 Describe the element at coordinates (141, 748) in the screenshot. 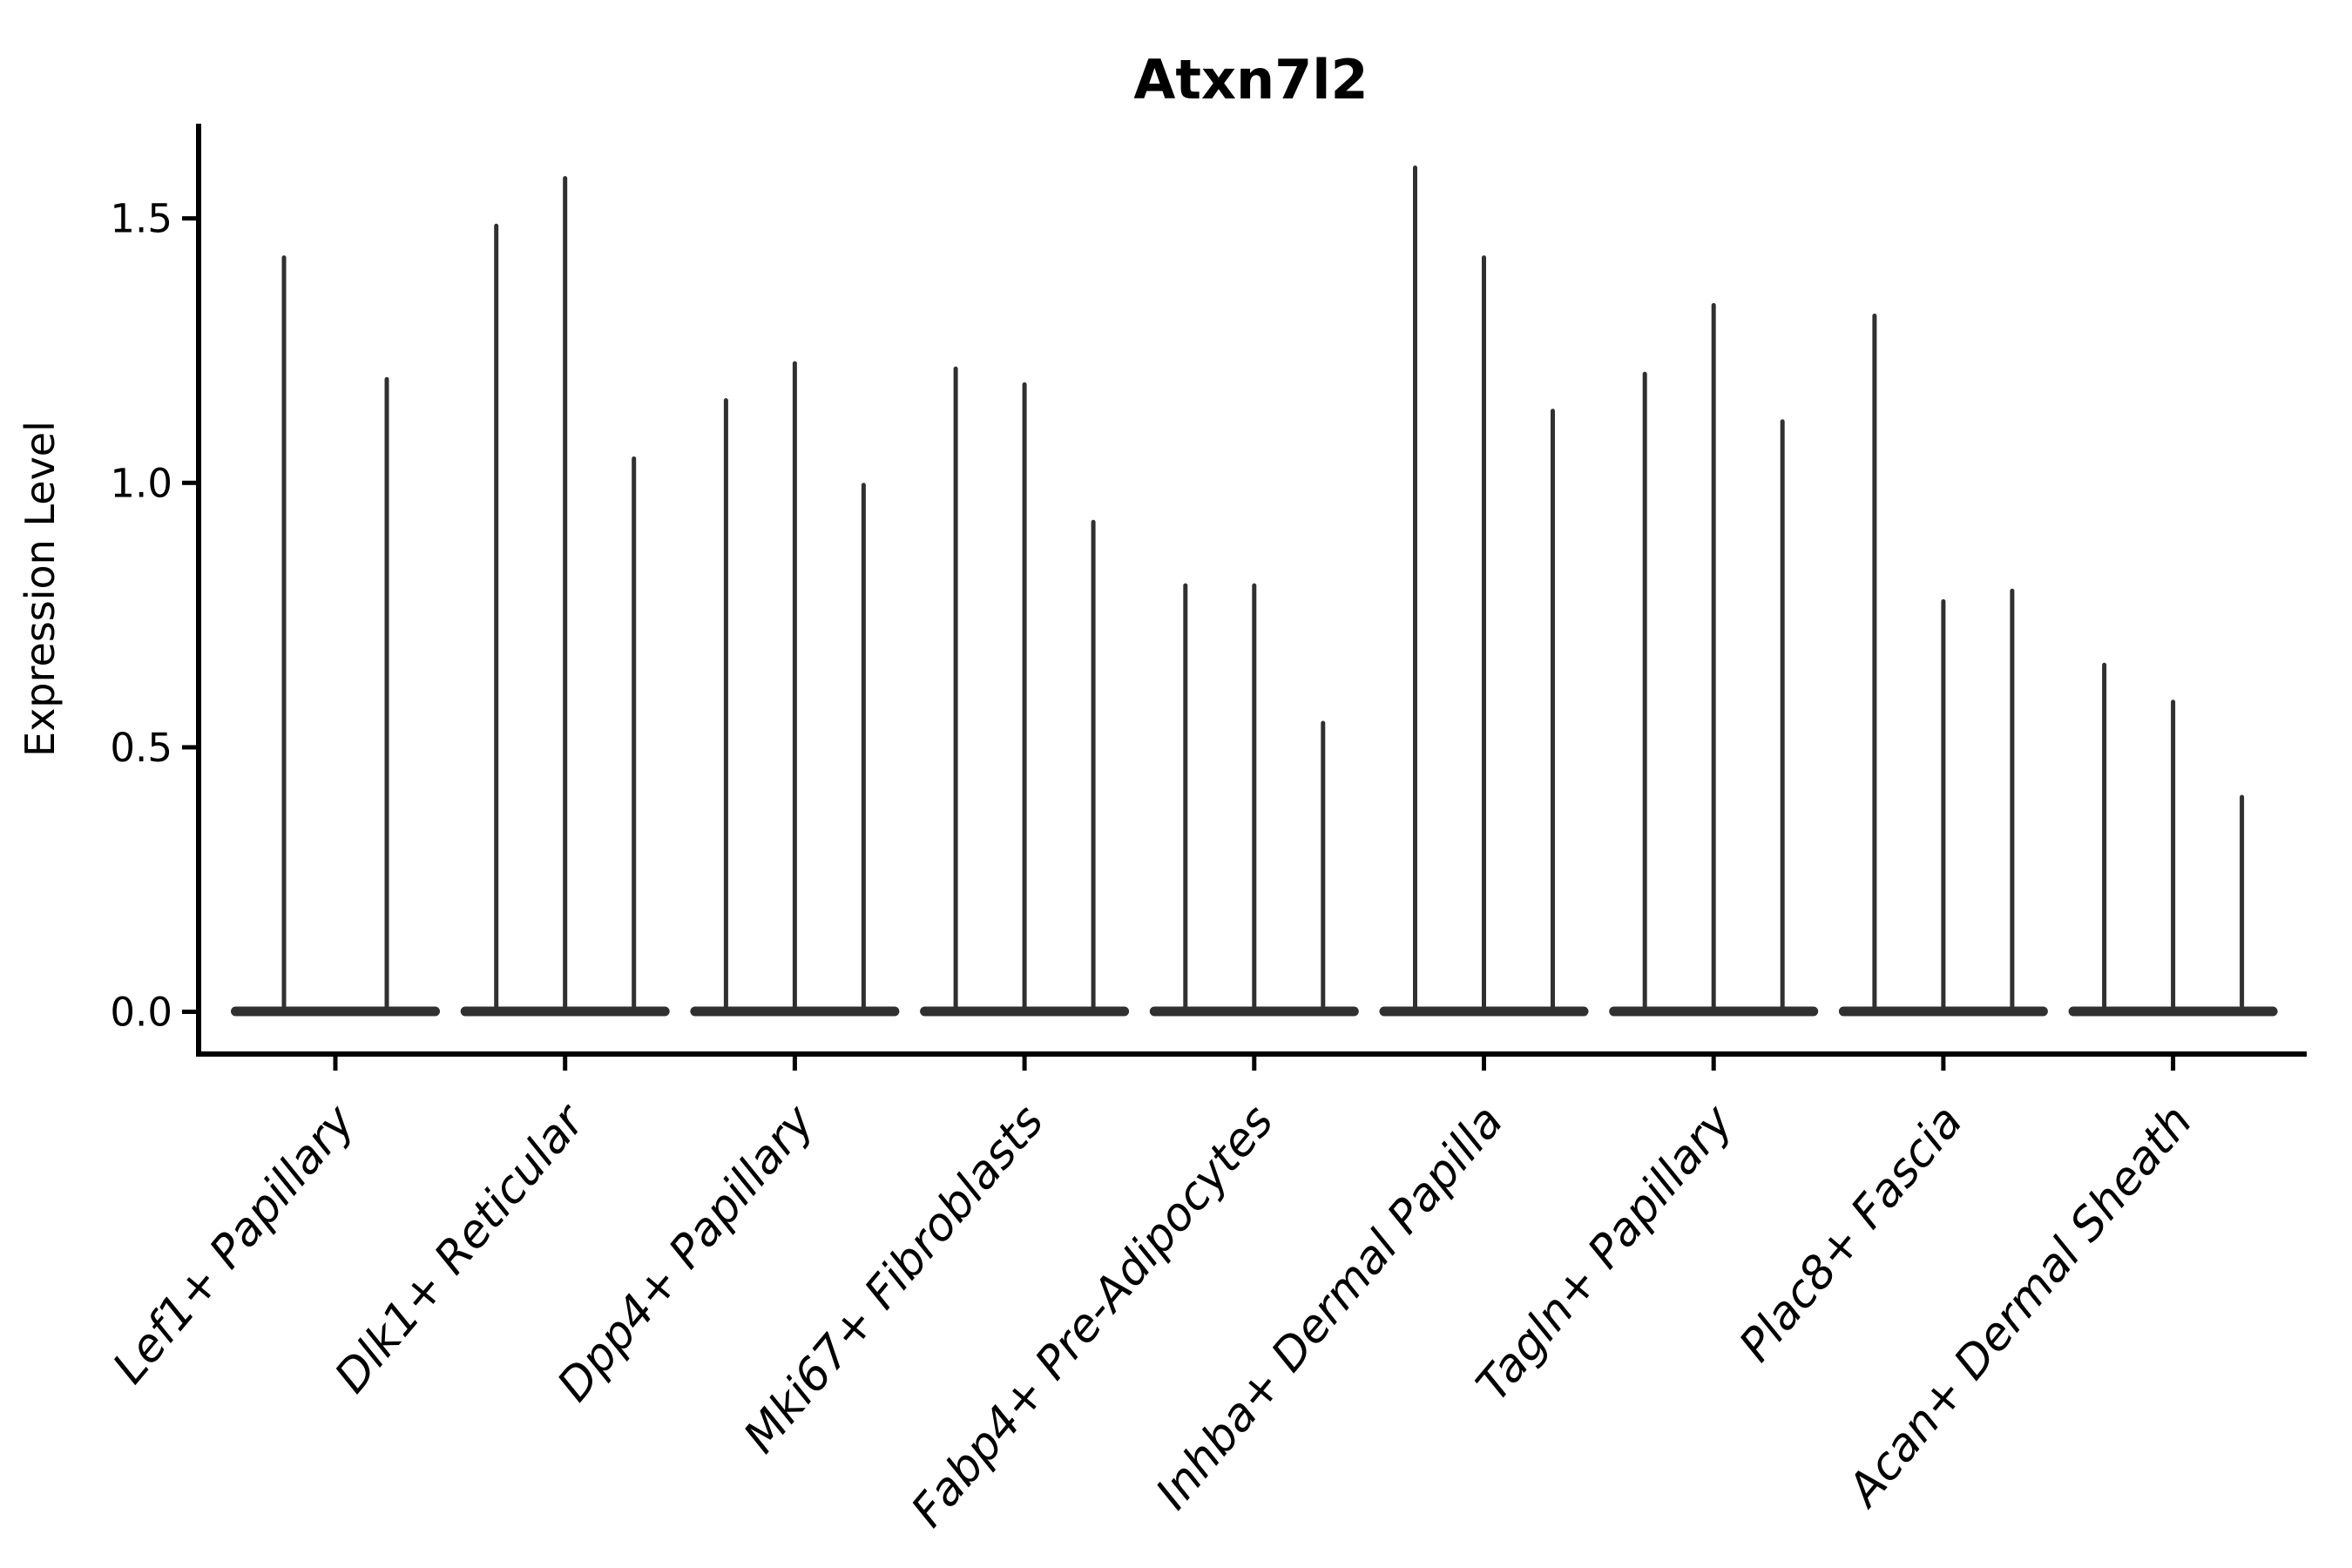

I see `y-tick-label: 0.5` at that location.